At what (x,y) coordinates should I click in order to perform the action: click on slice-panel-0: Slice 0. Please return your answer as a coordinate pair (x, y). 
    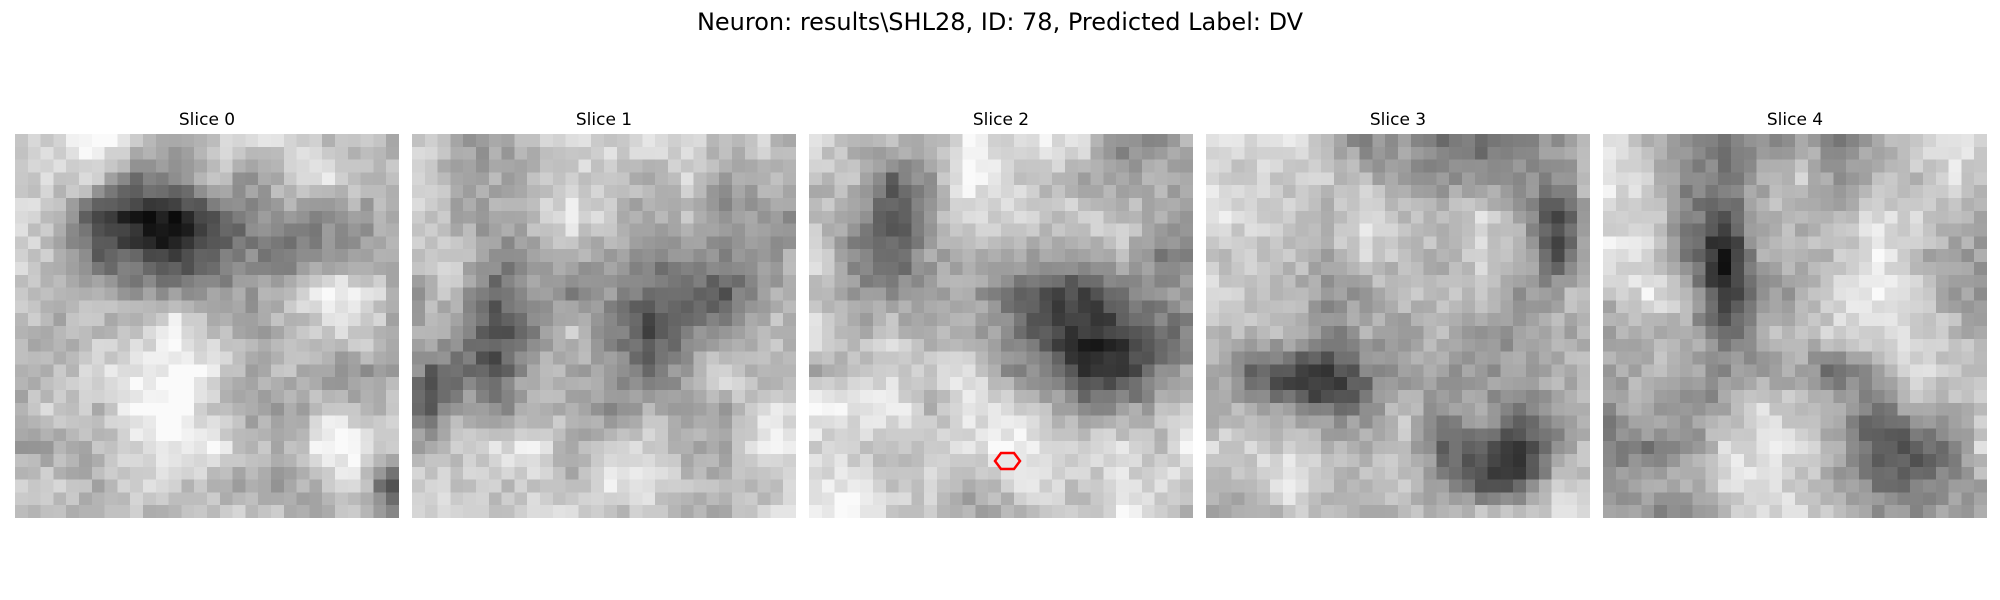
    Looking at the image, I should click on (207, 313).